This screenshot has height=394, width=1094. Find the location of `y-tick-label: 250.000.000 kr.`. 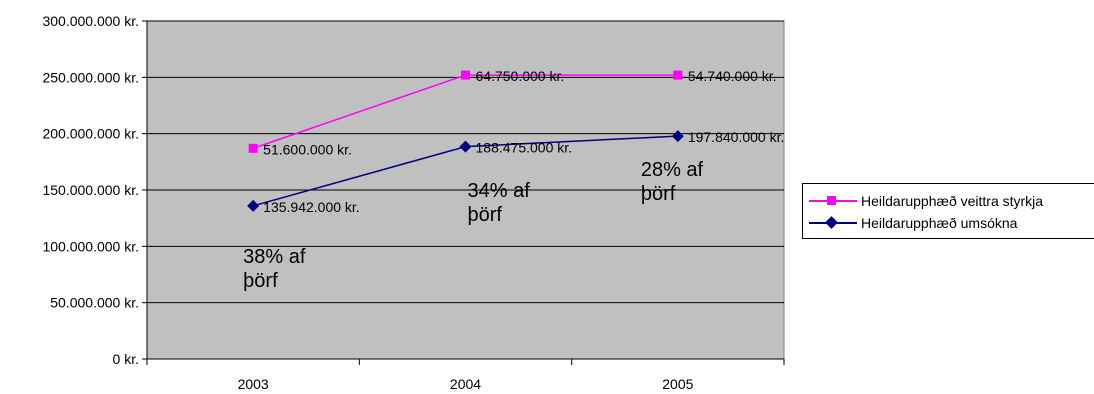

y-tick-label: 250.000.000 kr. is located at coordinates (90, 77).